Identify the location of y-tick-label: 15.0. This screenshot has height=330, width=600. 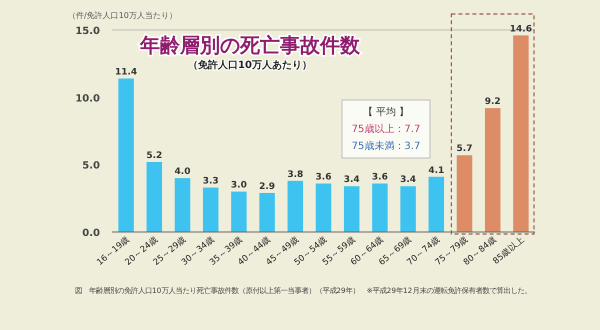
(87, 31).